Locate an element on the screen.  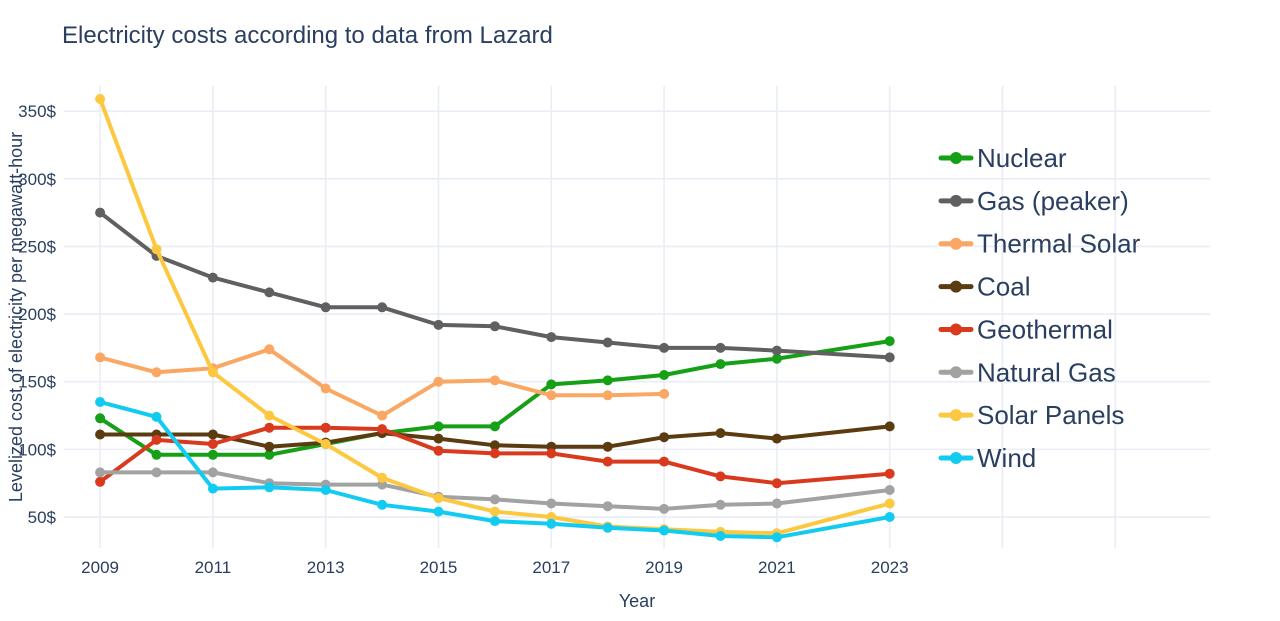
series-line-geothermal is located at coordinates (495, 455).